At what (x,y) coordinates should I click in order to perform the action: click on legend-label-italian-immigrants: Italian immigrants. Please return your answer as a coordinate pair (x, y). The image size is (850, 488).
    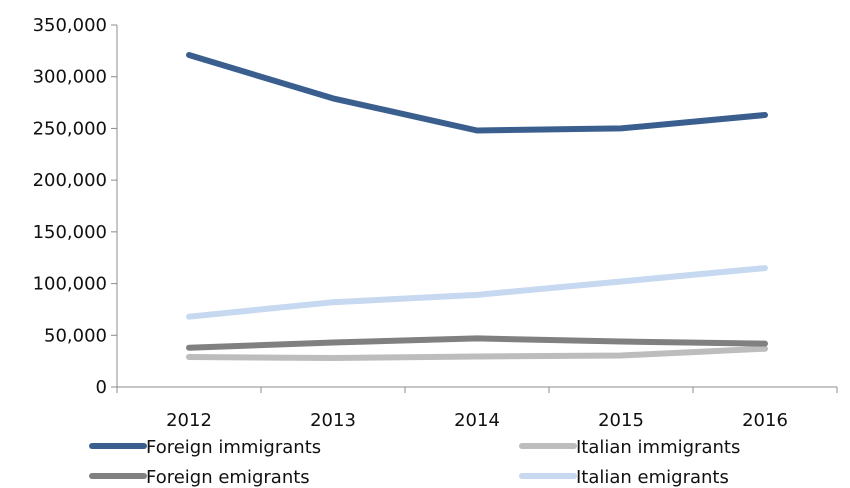
    Looking at the image, I should click on (658, 447).